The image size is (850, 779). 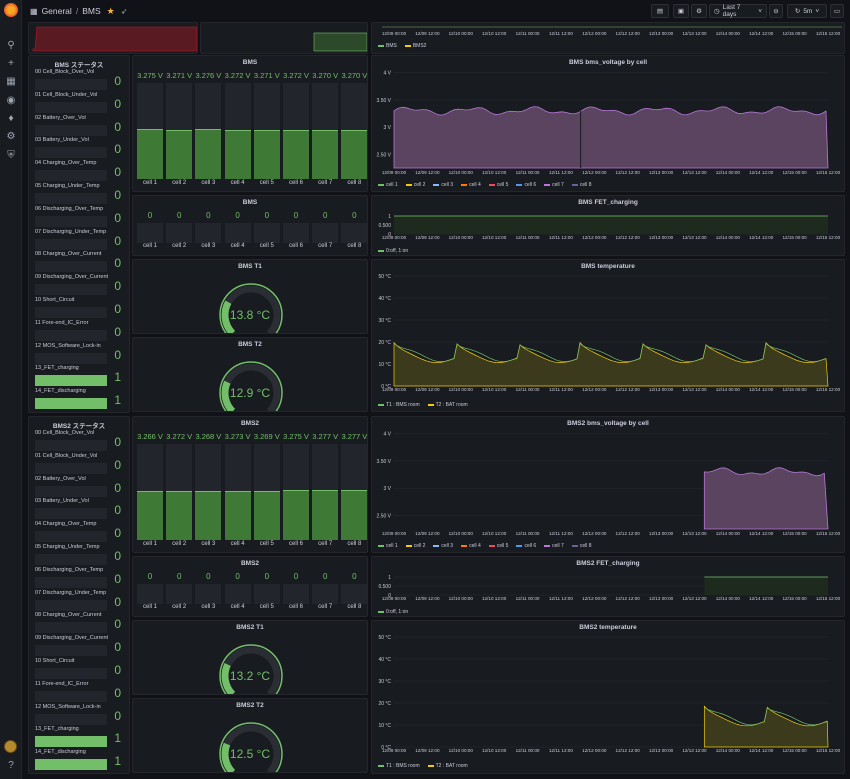 I want to click on legend-label: cell 2, so click(x=419, y=546).